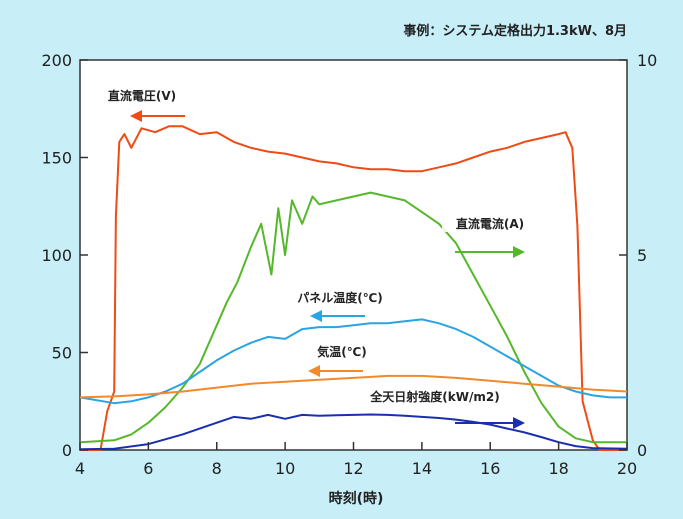 This screenshot has height=519, width=683. I want to click on x-tick-label: 14, so click(422, 468).